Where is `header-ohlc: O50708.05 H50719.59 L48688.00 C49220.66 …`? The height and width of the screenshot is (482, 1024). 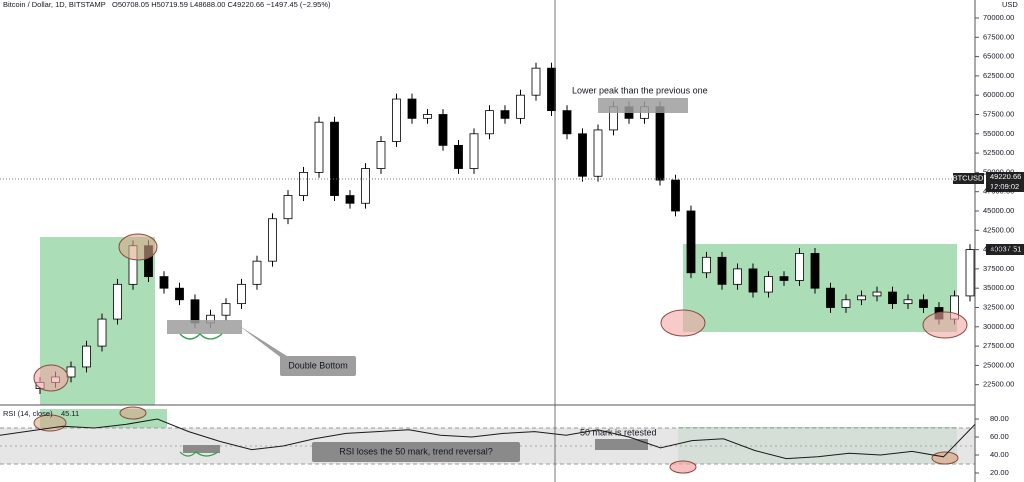 header-ohlc: O50708.05 H50719.59 L48688.00 C49220.66 … is located at coordinates (221, 4).